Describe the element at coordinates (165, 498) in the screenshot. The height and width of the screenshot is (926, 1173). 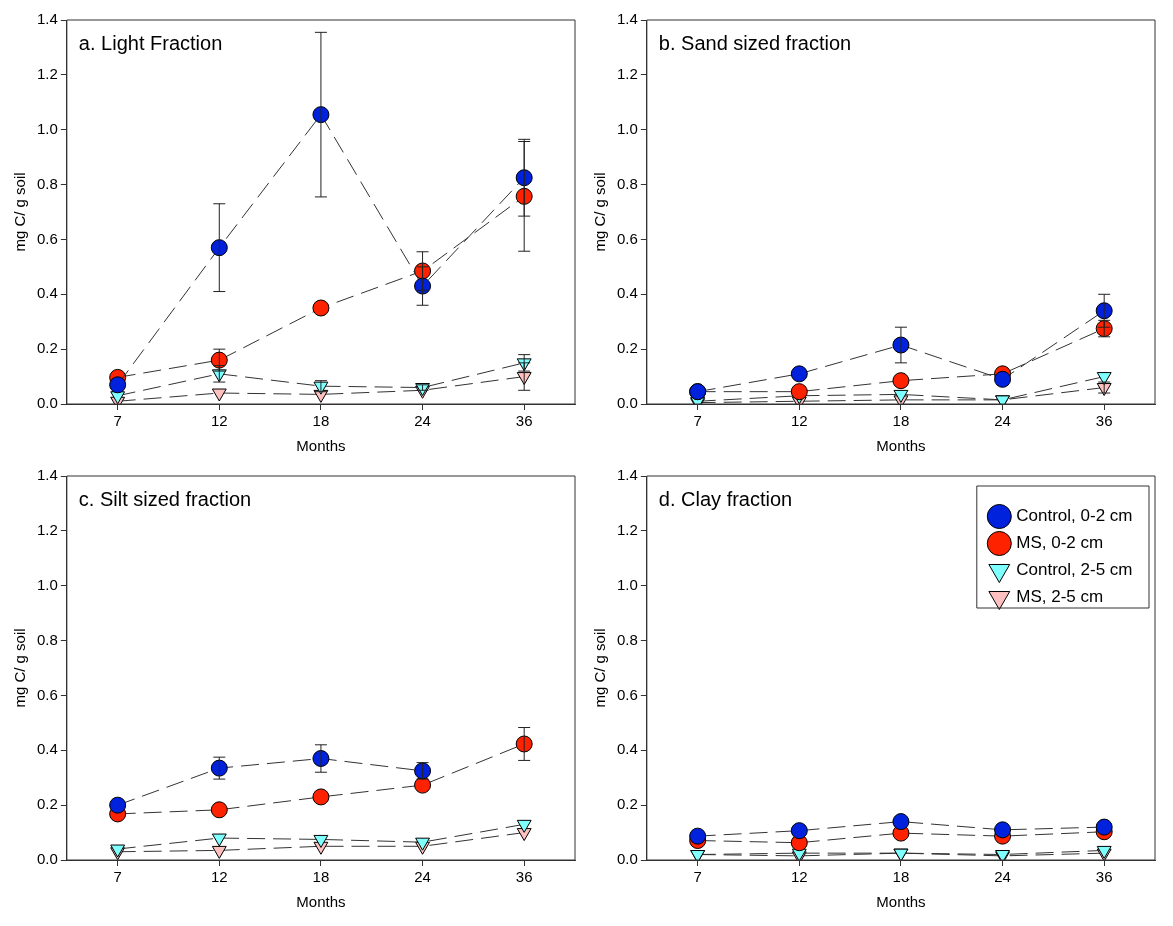
I see `text: c. Silt sized fraction` at that location.